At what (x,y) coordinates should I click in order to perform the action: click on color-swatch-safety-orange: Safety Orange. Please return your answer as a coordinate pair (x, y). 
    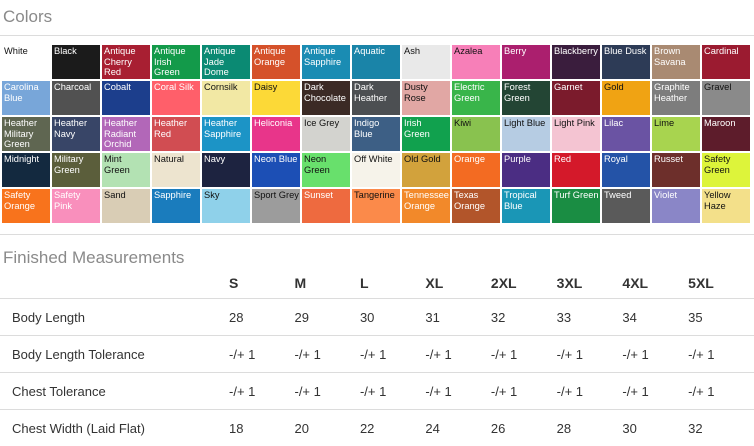
    Looking at the image, I should click on (26, 206).